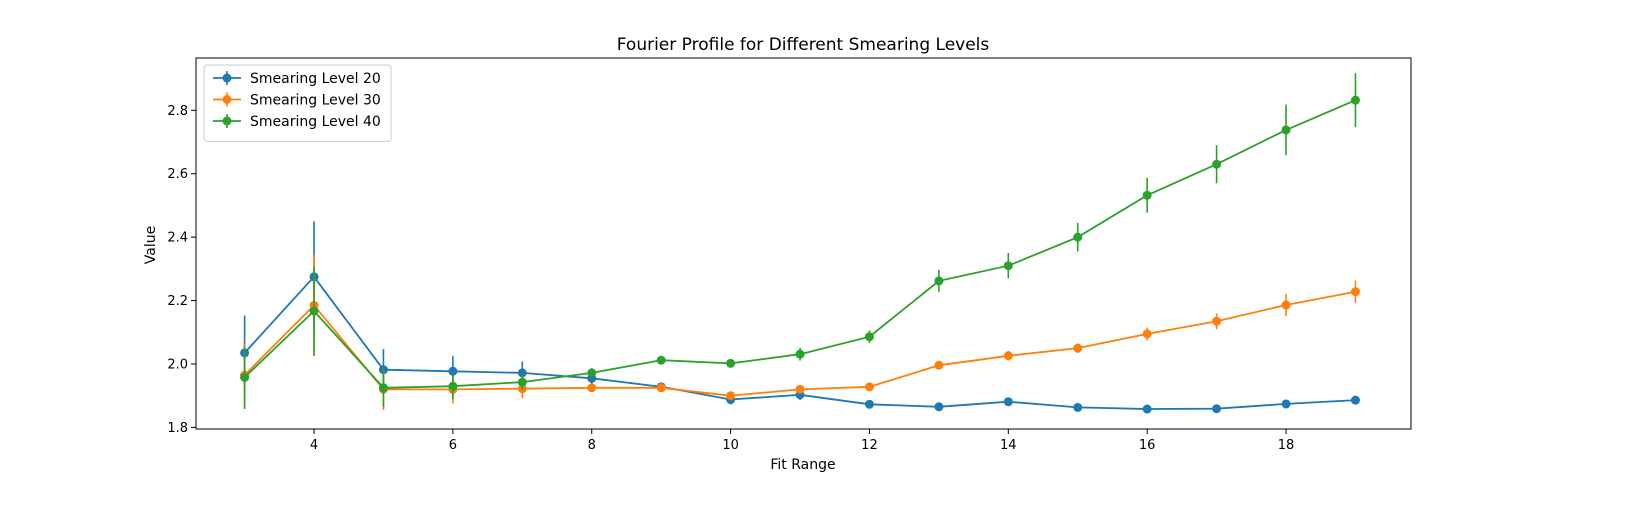 The image size is (1648, 507). What do you see at coordinates (177, 174) in the screenshot?
I see `y-tick-label: 2.6` at bounding box center [177, 174].